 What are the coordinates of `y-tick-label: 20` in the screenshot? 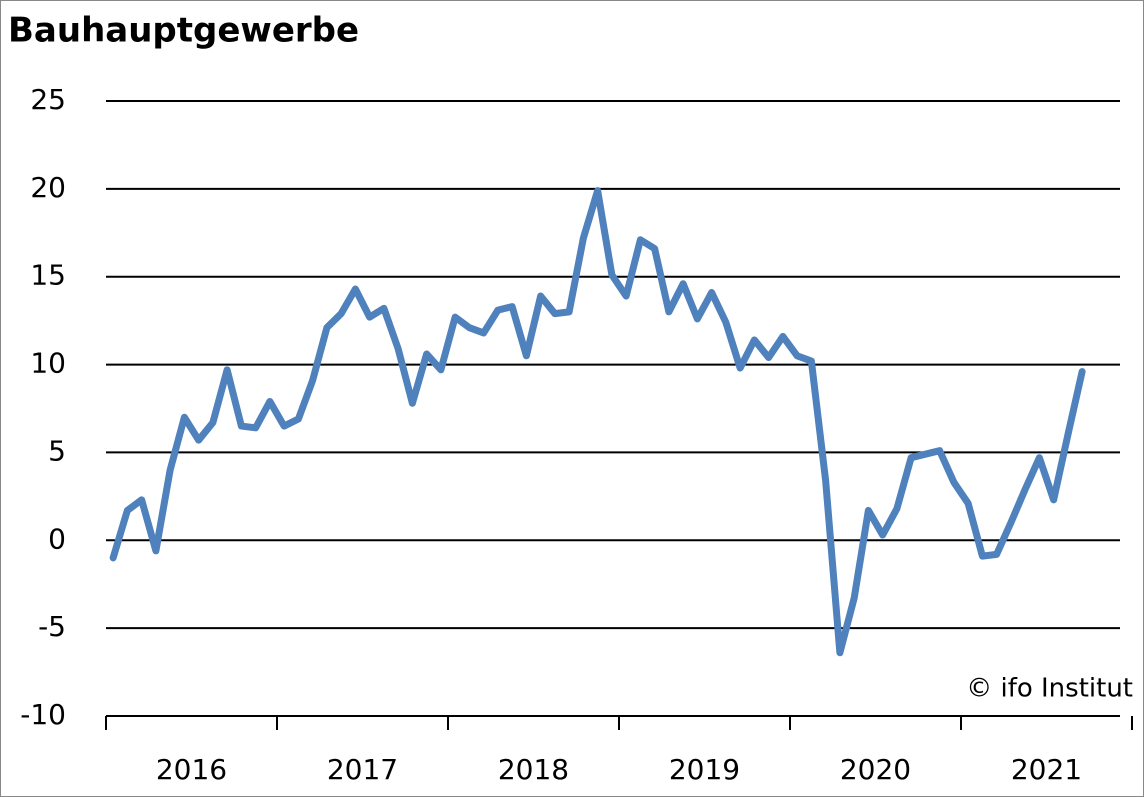 It's located at (48, 187).